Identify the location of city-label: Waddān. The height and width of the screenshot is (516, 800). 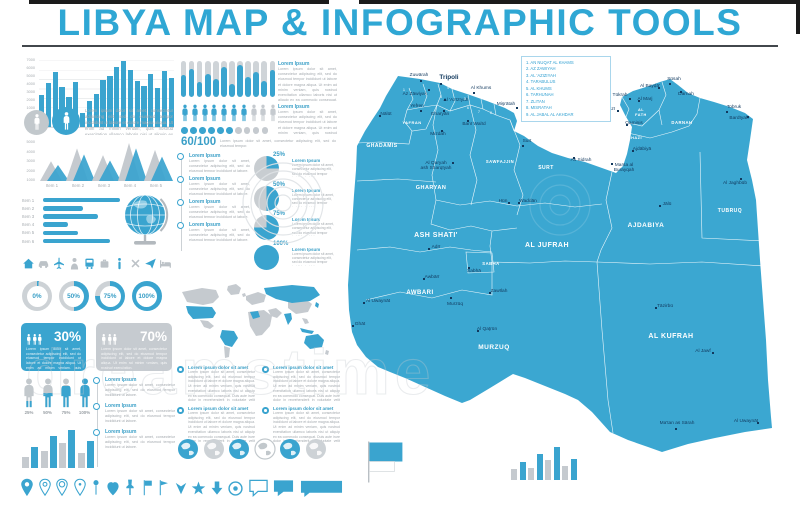
(528, 201).